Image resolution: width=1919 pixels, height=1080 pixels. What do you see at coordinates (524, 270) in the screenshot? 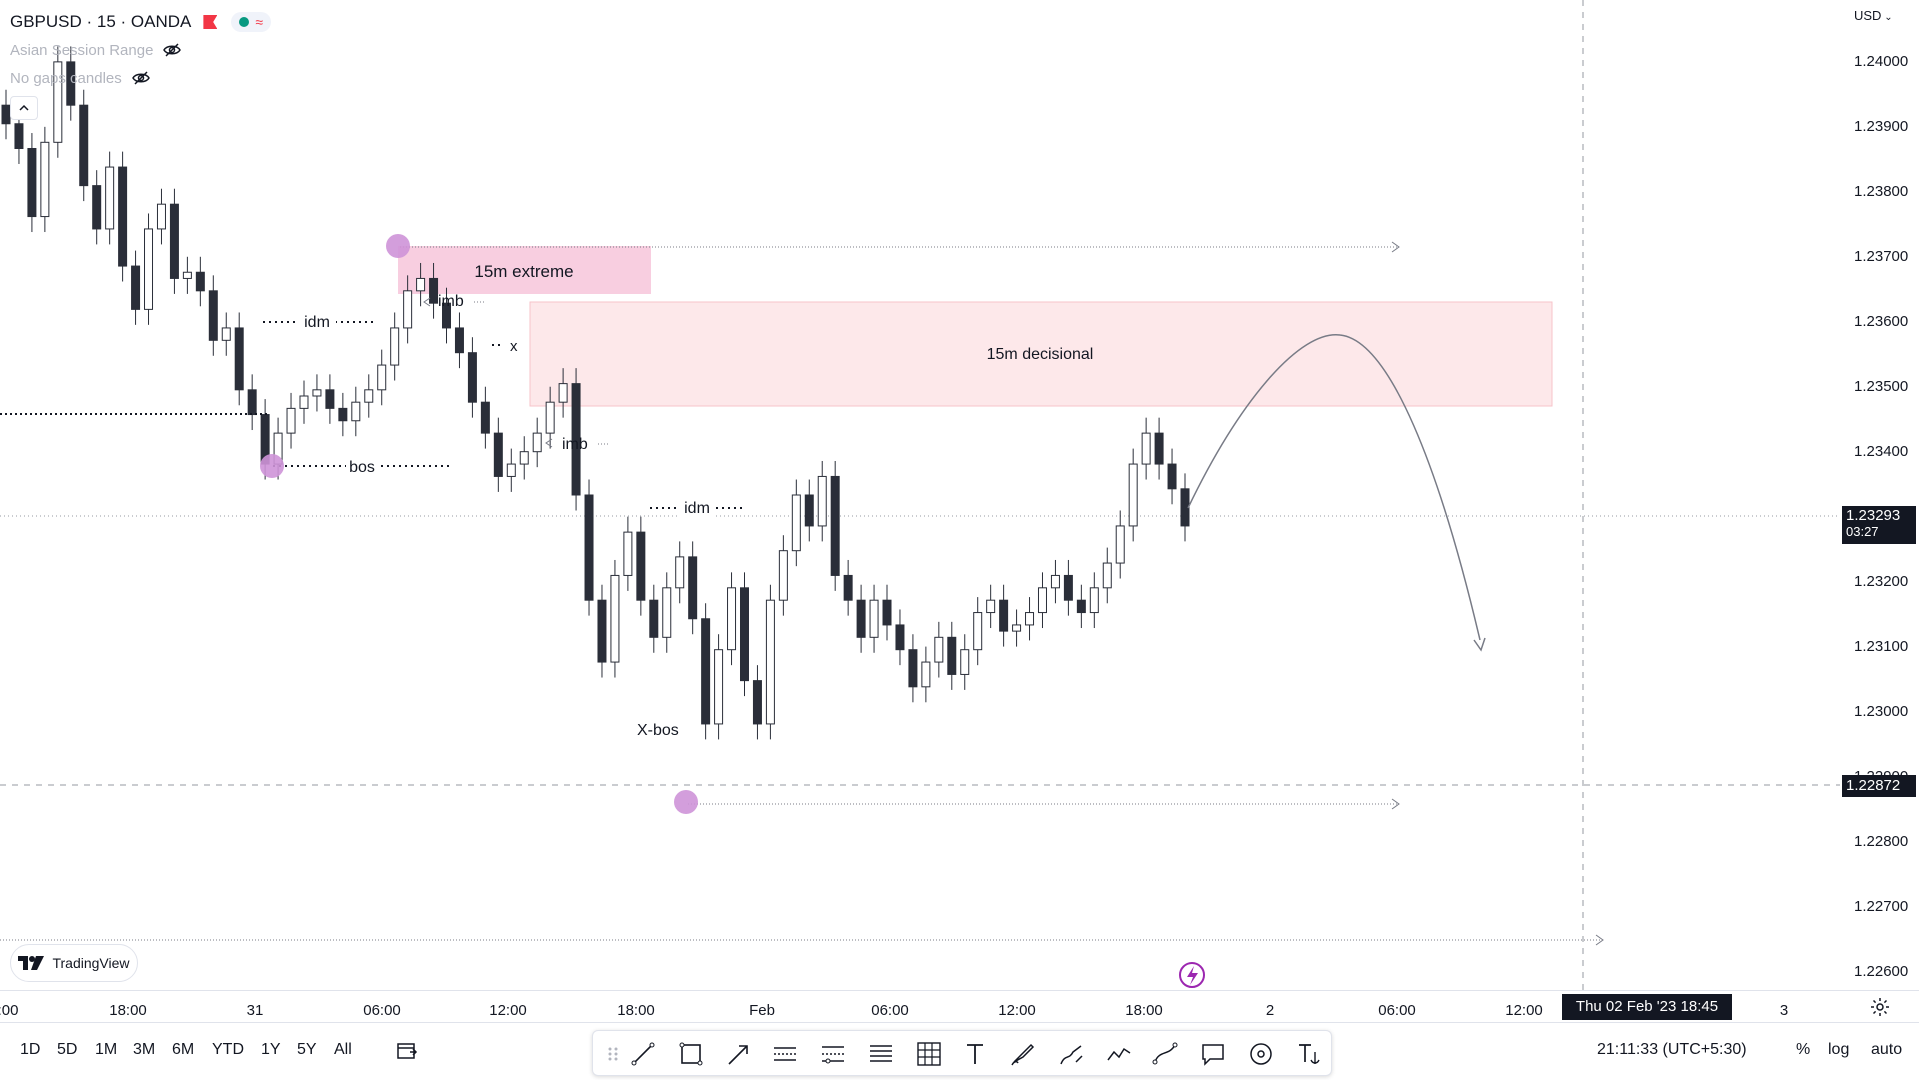
I see `extreme-zone` at bounding box center [524, 270].